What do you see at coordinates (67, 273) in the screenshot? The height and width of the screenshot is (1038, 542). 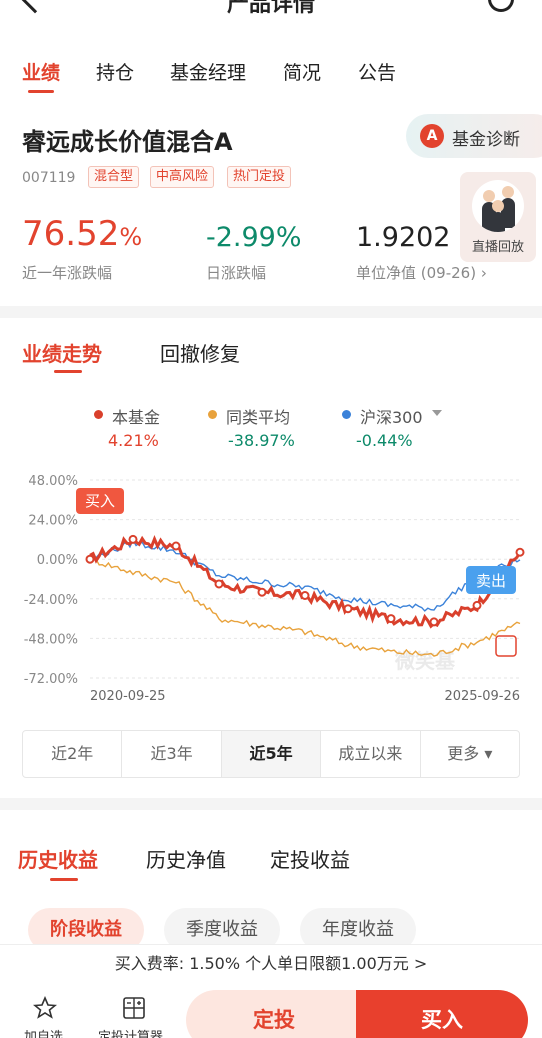 I see `one-year-return-label: 近一年涨跌幅` at bounding box center [67, 273].